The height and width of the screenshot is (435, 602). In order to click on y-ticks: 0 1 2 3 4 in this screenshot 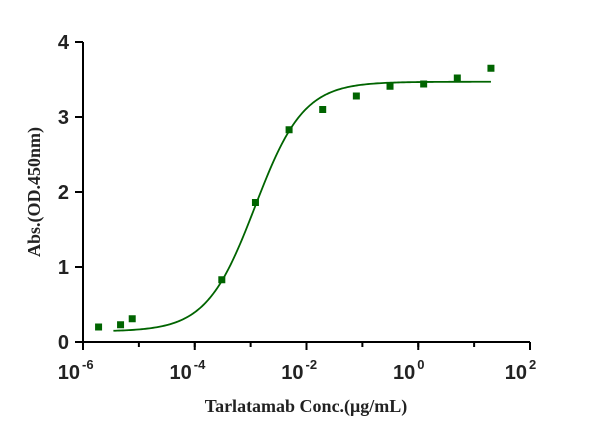, I will do `click(70, 193)`.